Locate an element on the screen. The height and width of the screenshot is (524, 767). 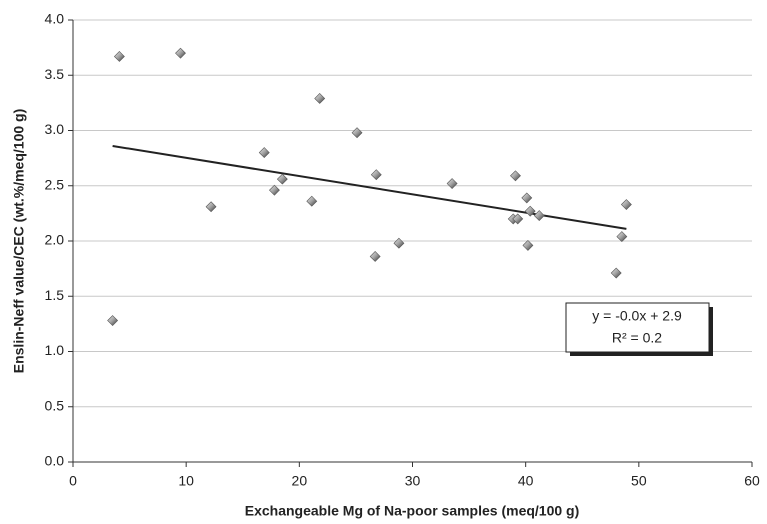
trendline is located at coordinates (369, 187).